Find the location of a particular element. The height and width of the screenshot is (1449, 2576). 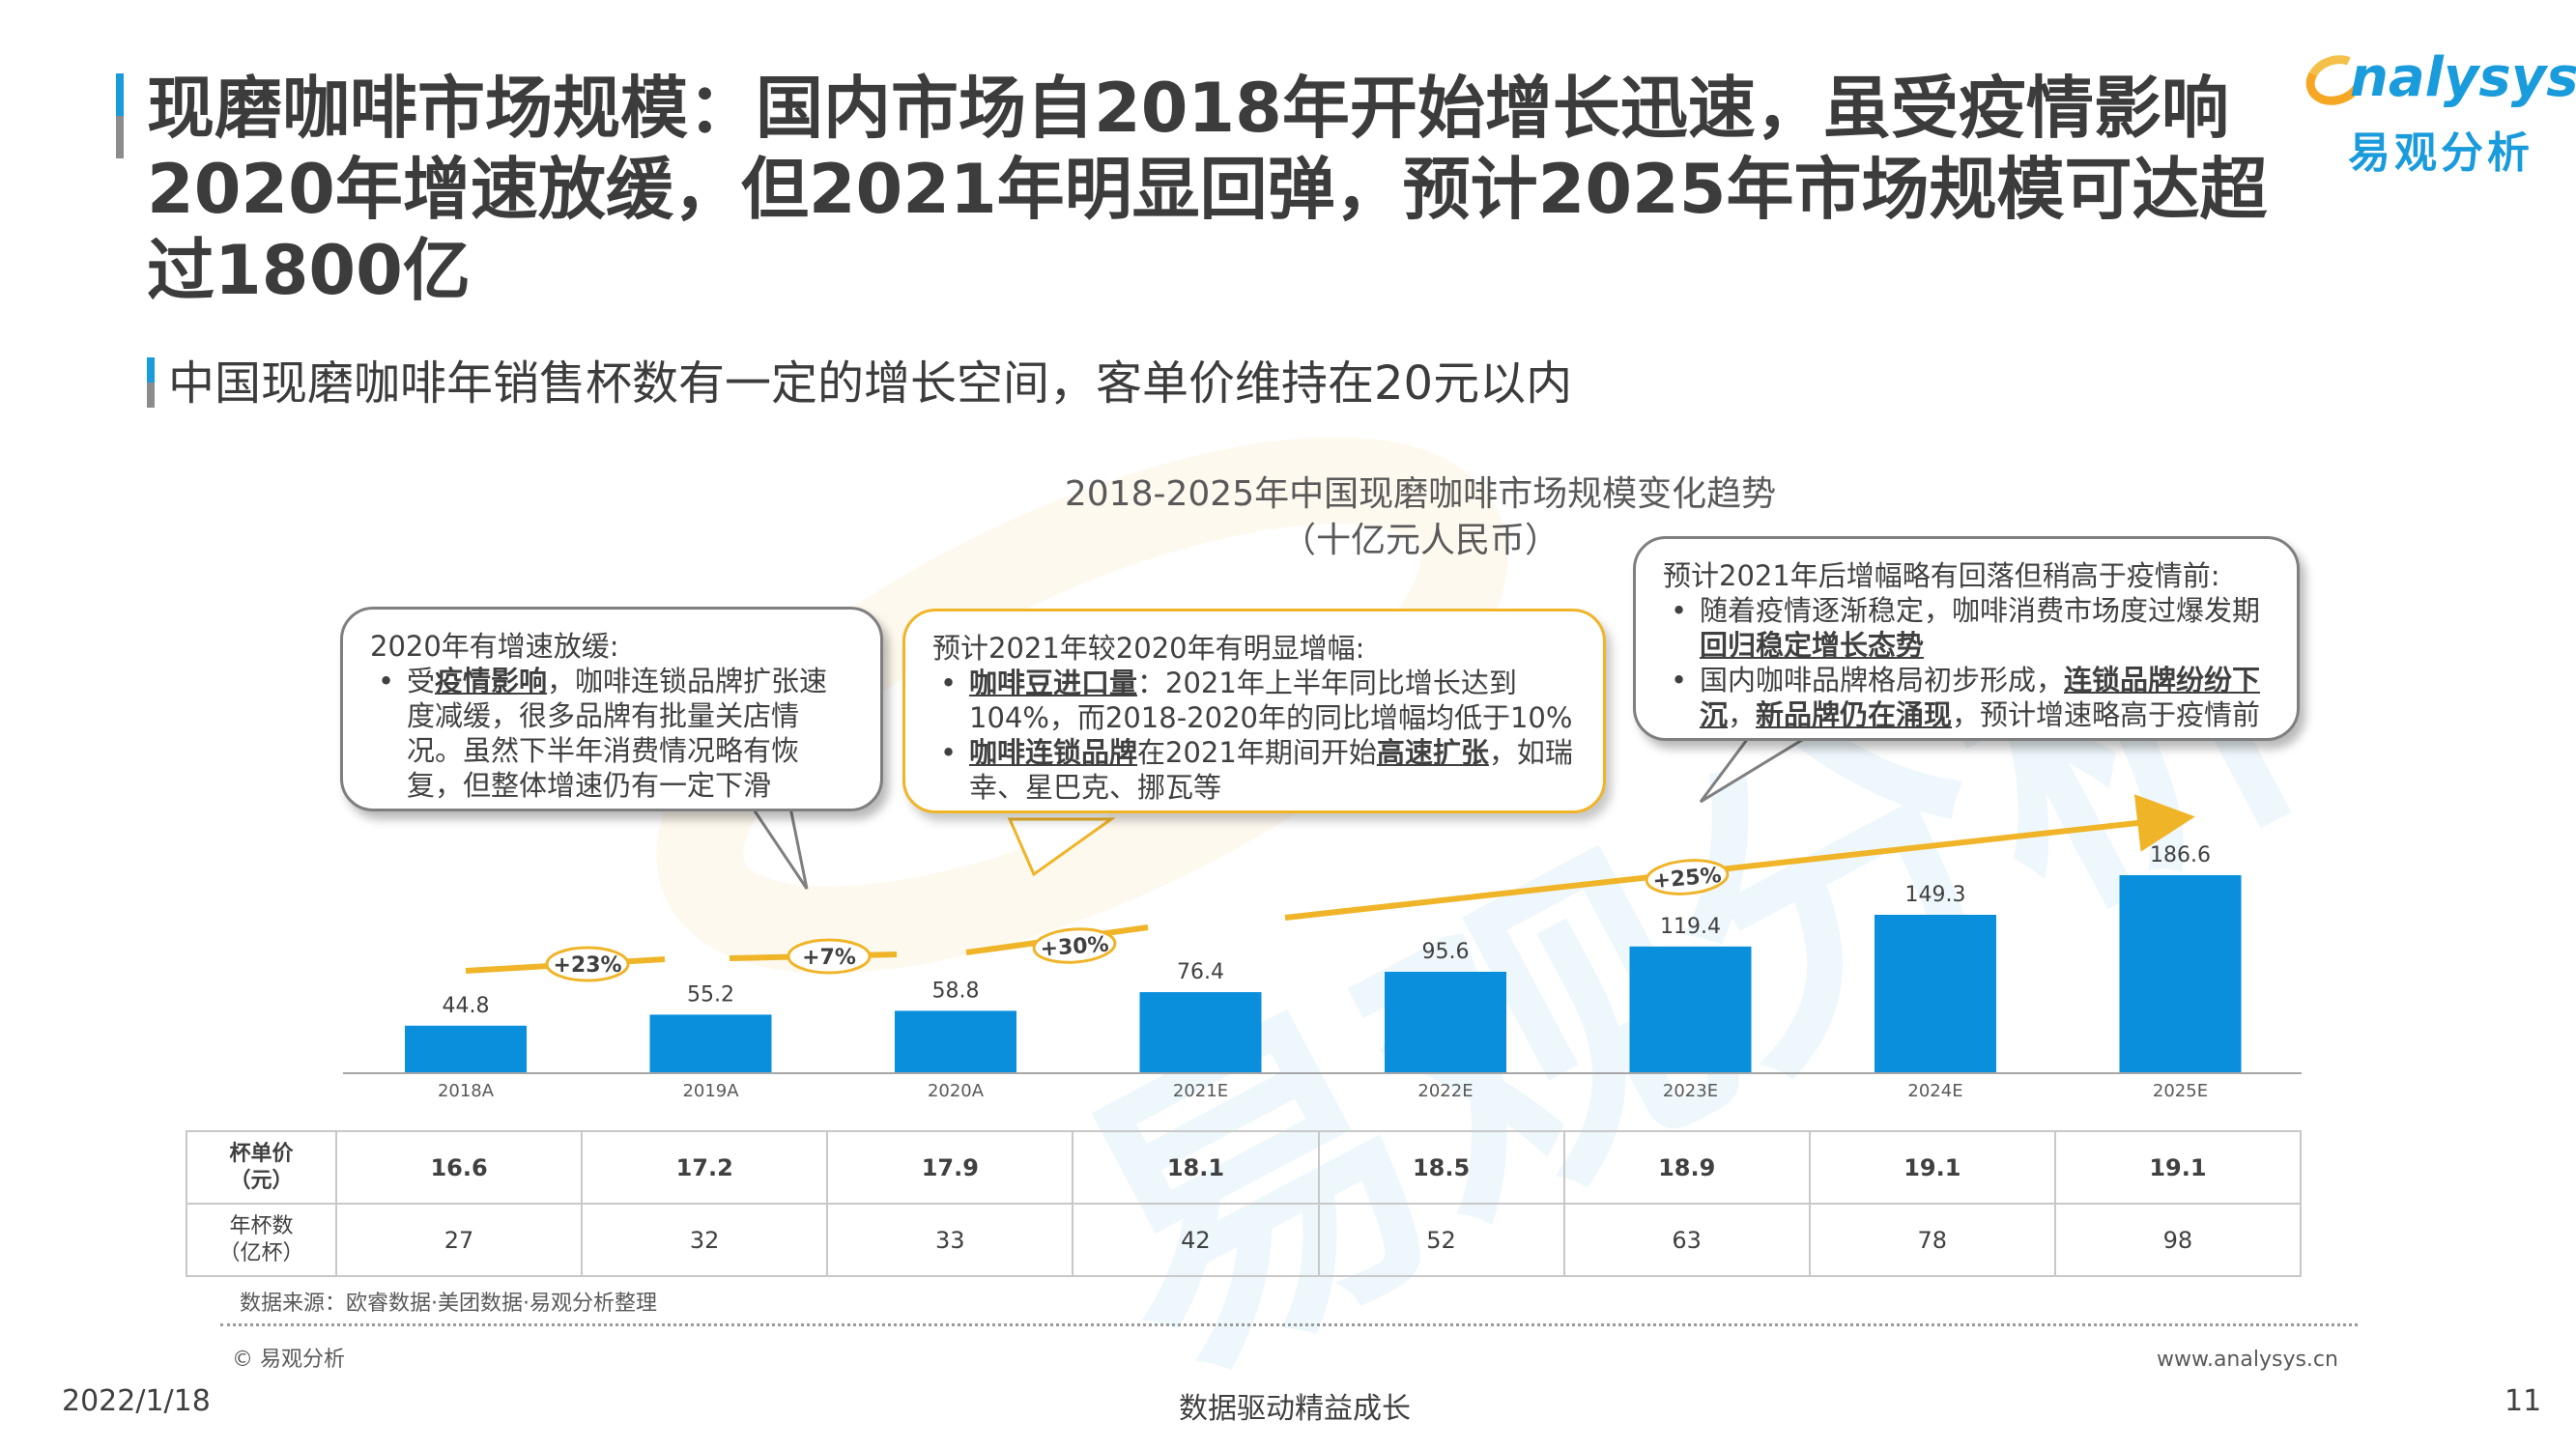

table-cell: 42 is located at coordinates (1196, 1240).